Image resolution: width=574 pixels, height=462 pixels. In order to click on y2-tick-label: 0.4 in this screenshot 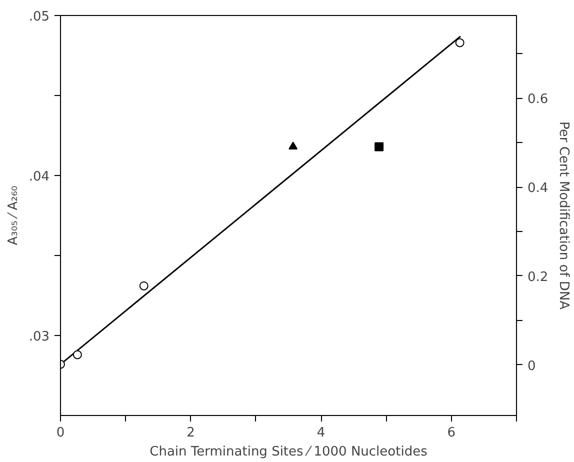, I will do `click(538, 188)`.